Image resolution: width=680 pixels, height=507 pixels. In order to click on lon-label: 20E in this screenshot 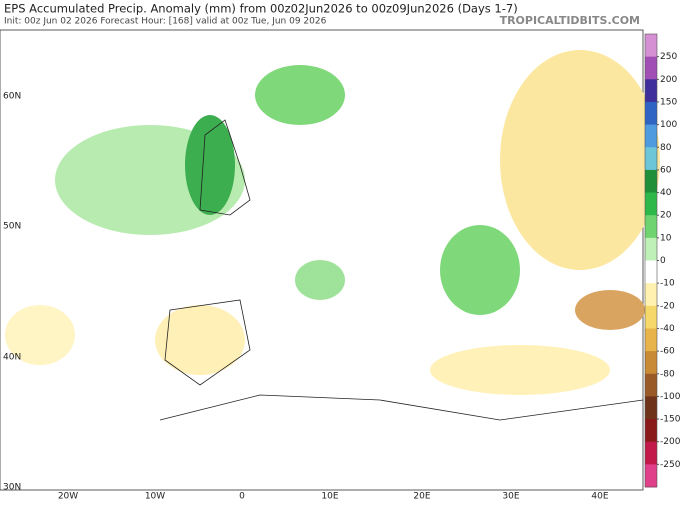, I will do `click(421, 497)`.